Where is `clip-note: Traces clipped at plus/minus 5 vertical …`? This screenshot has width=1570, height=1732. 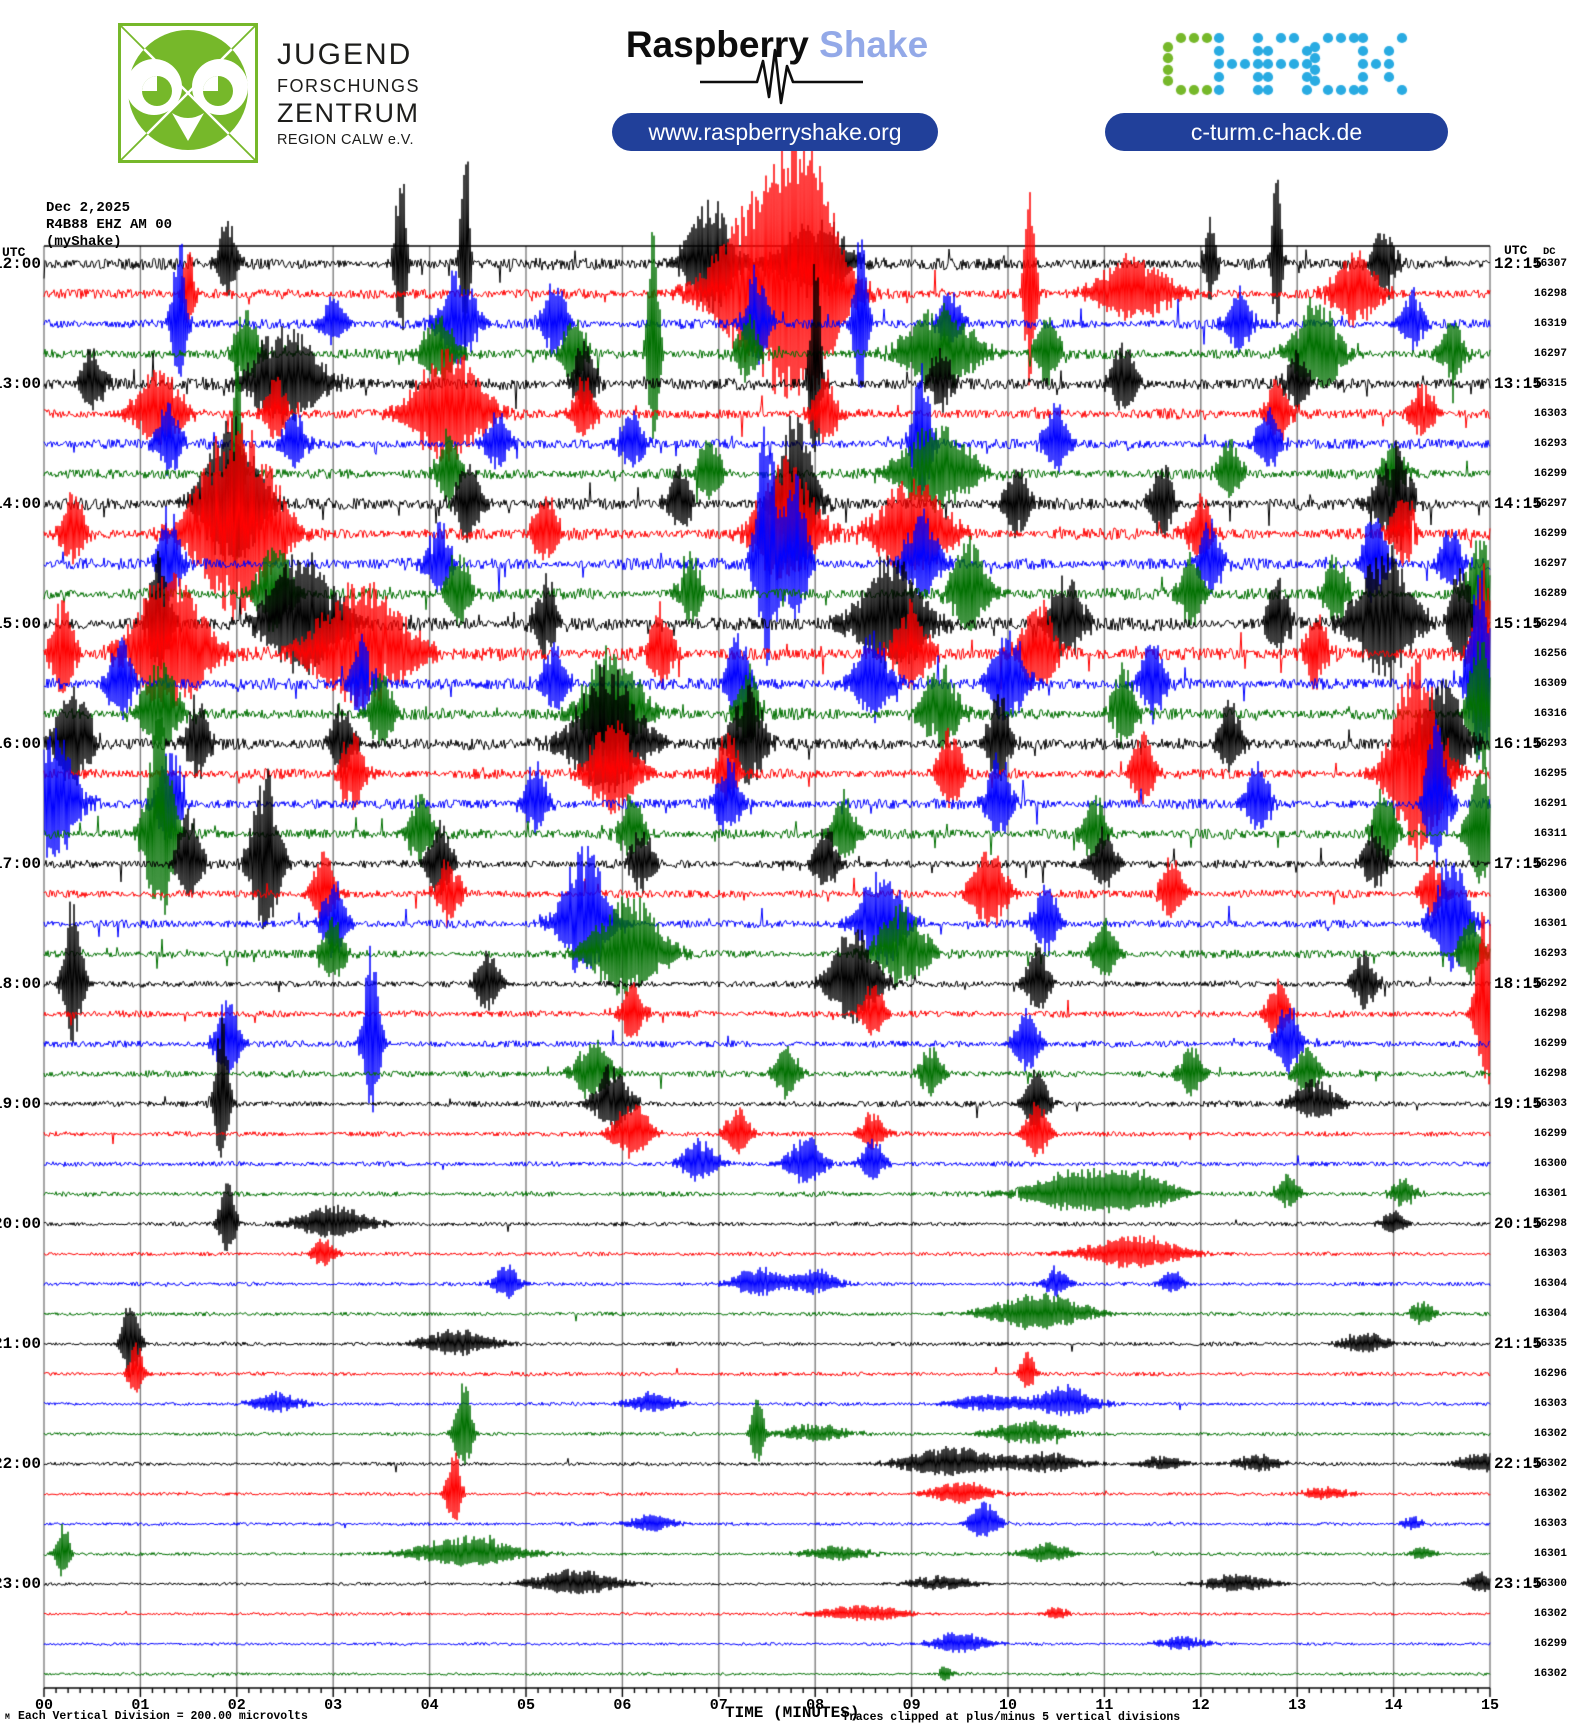
clip-note: Traces clipped at plus/minus 5 vertical … is located at coordinates (1011, 1717).